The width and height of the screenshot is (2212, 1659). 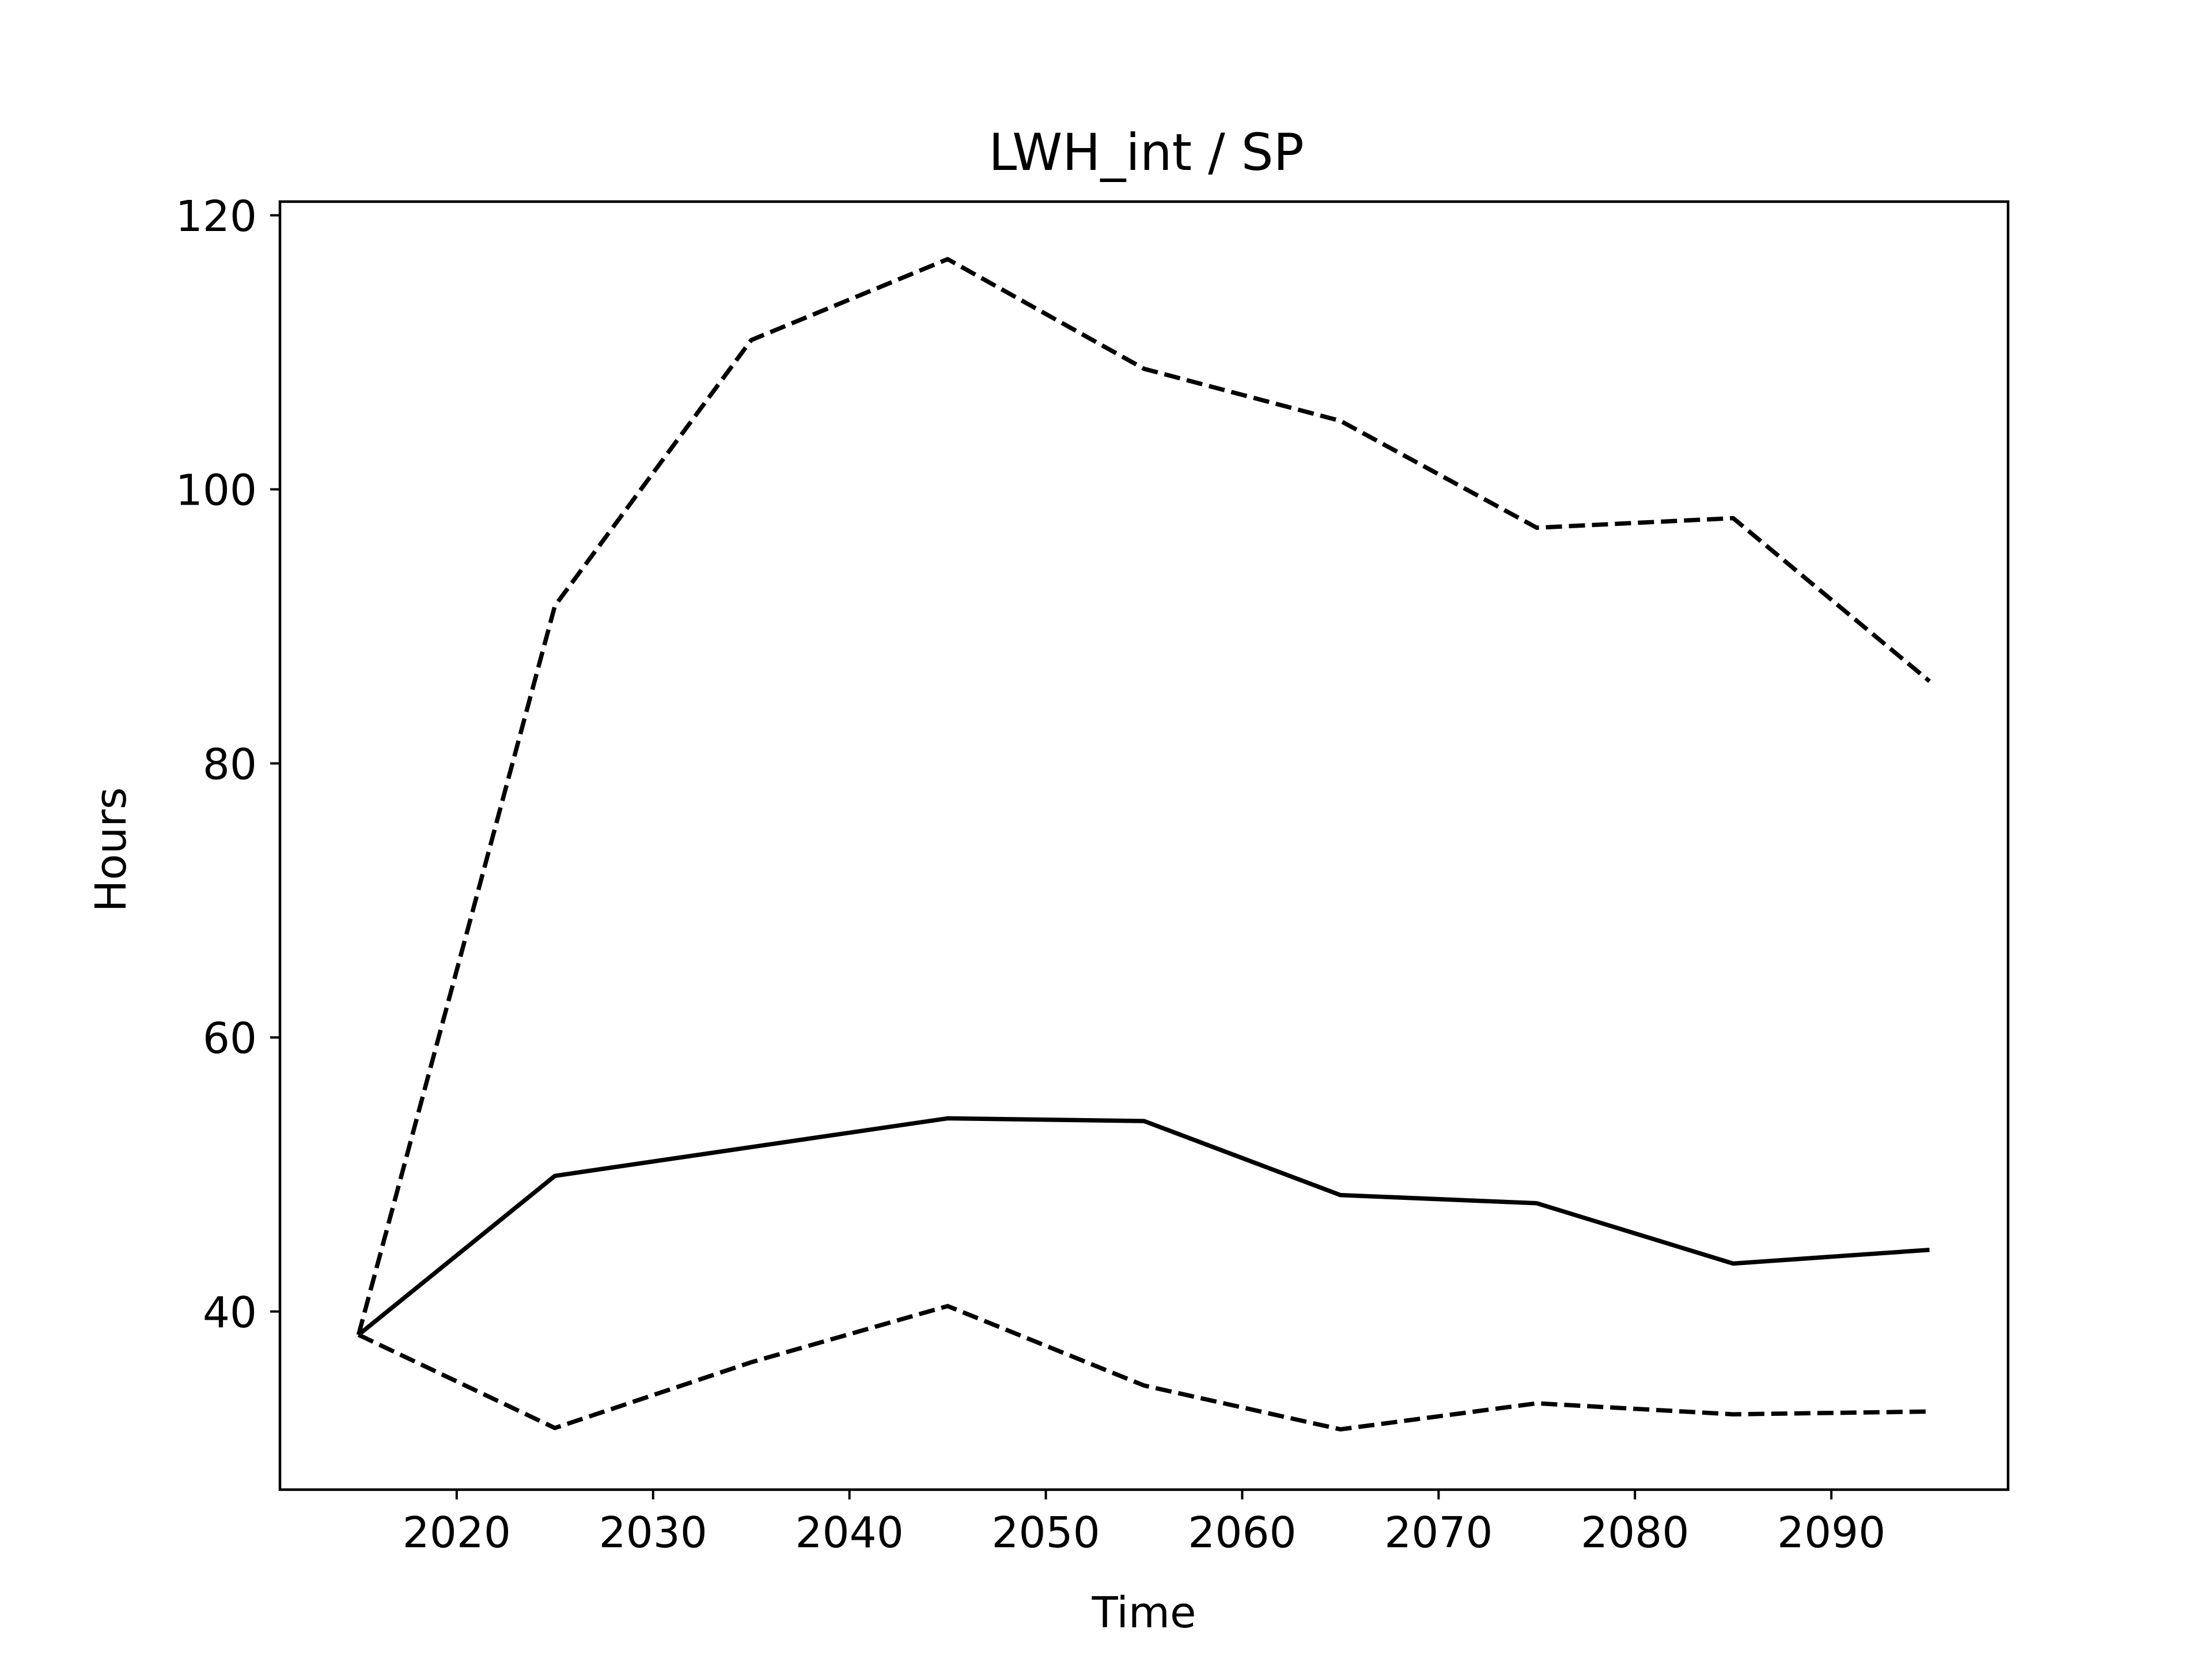 I want to click on chart-title: LWH_int / SP, so click(x=1146, y=152).